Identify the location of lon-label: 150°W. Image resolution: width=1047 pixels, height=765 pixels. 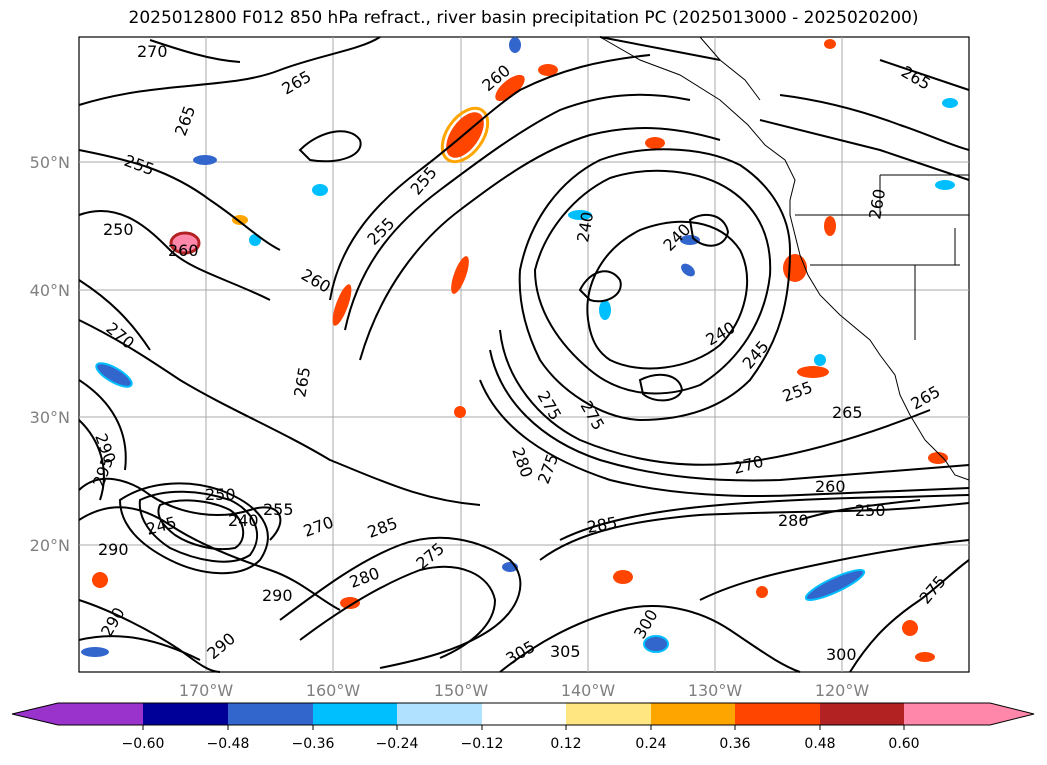
(461, 690).